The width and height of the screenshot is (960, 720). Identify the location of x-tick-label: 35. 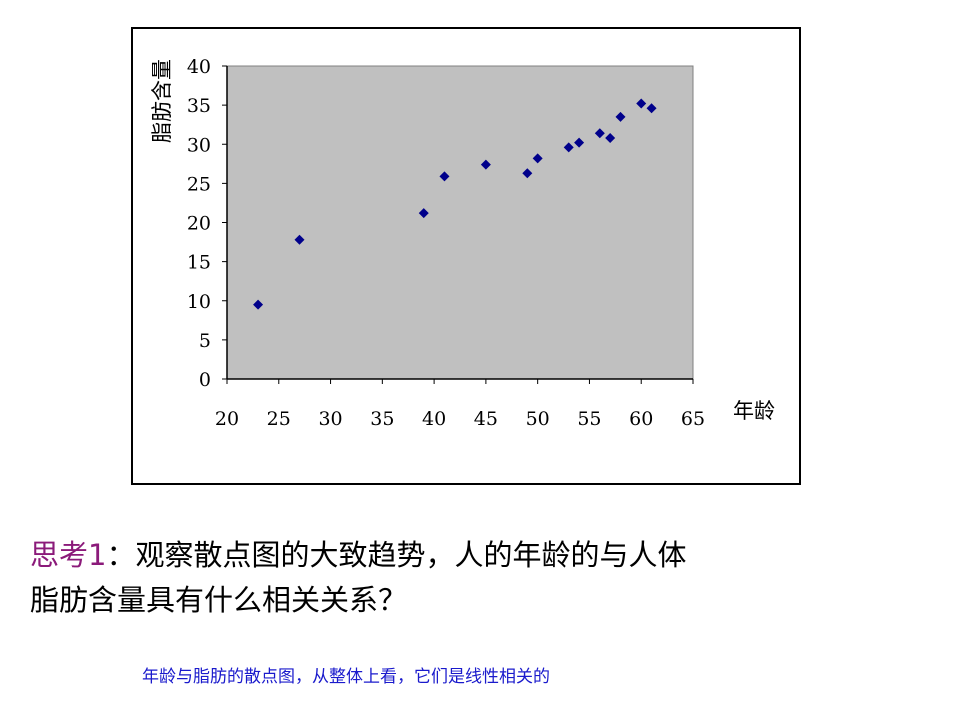
(382, 419).